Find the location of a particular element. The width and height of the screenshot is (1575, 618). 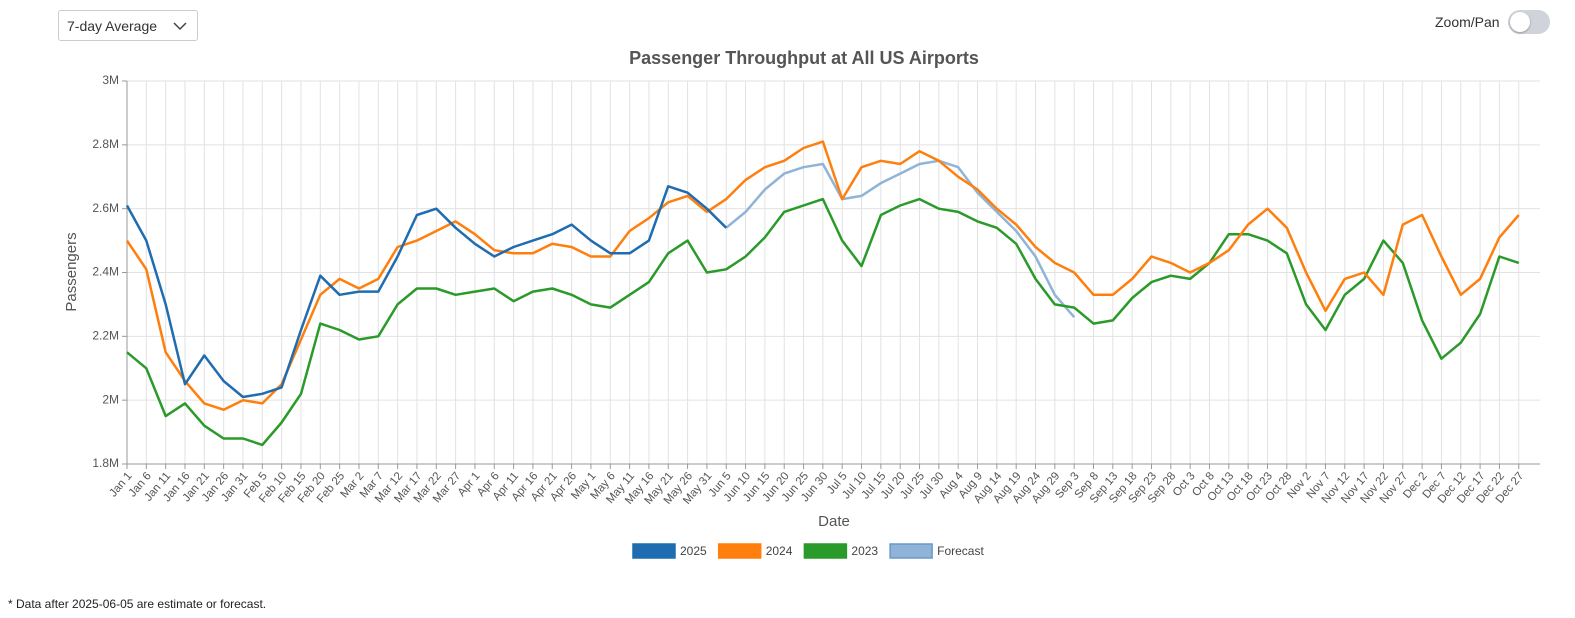

legend-label: Forecast is located at coordinates (960, 551).